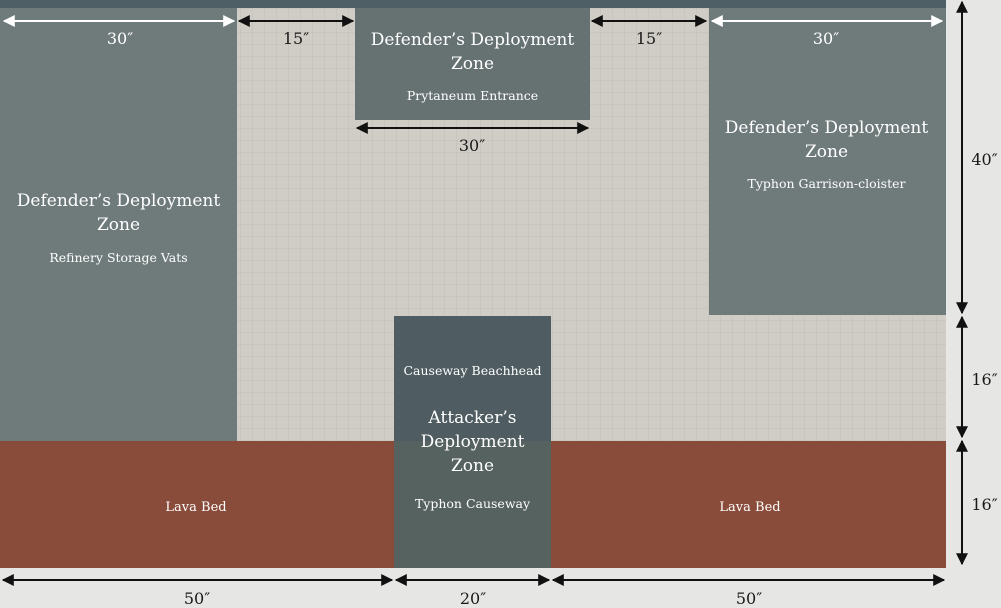 The width and height of the screenshot is (1001, 608). What do you see at coordinates (749, 598) in the screenshot?
I see `dim-bottom-right: 50″` at bounding box center [749, 598].